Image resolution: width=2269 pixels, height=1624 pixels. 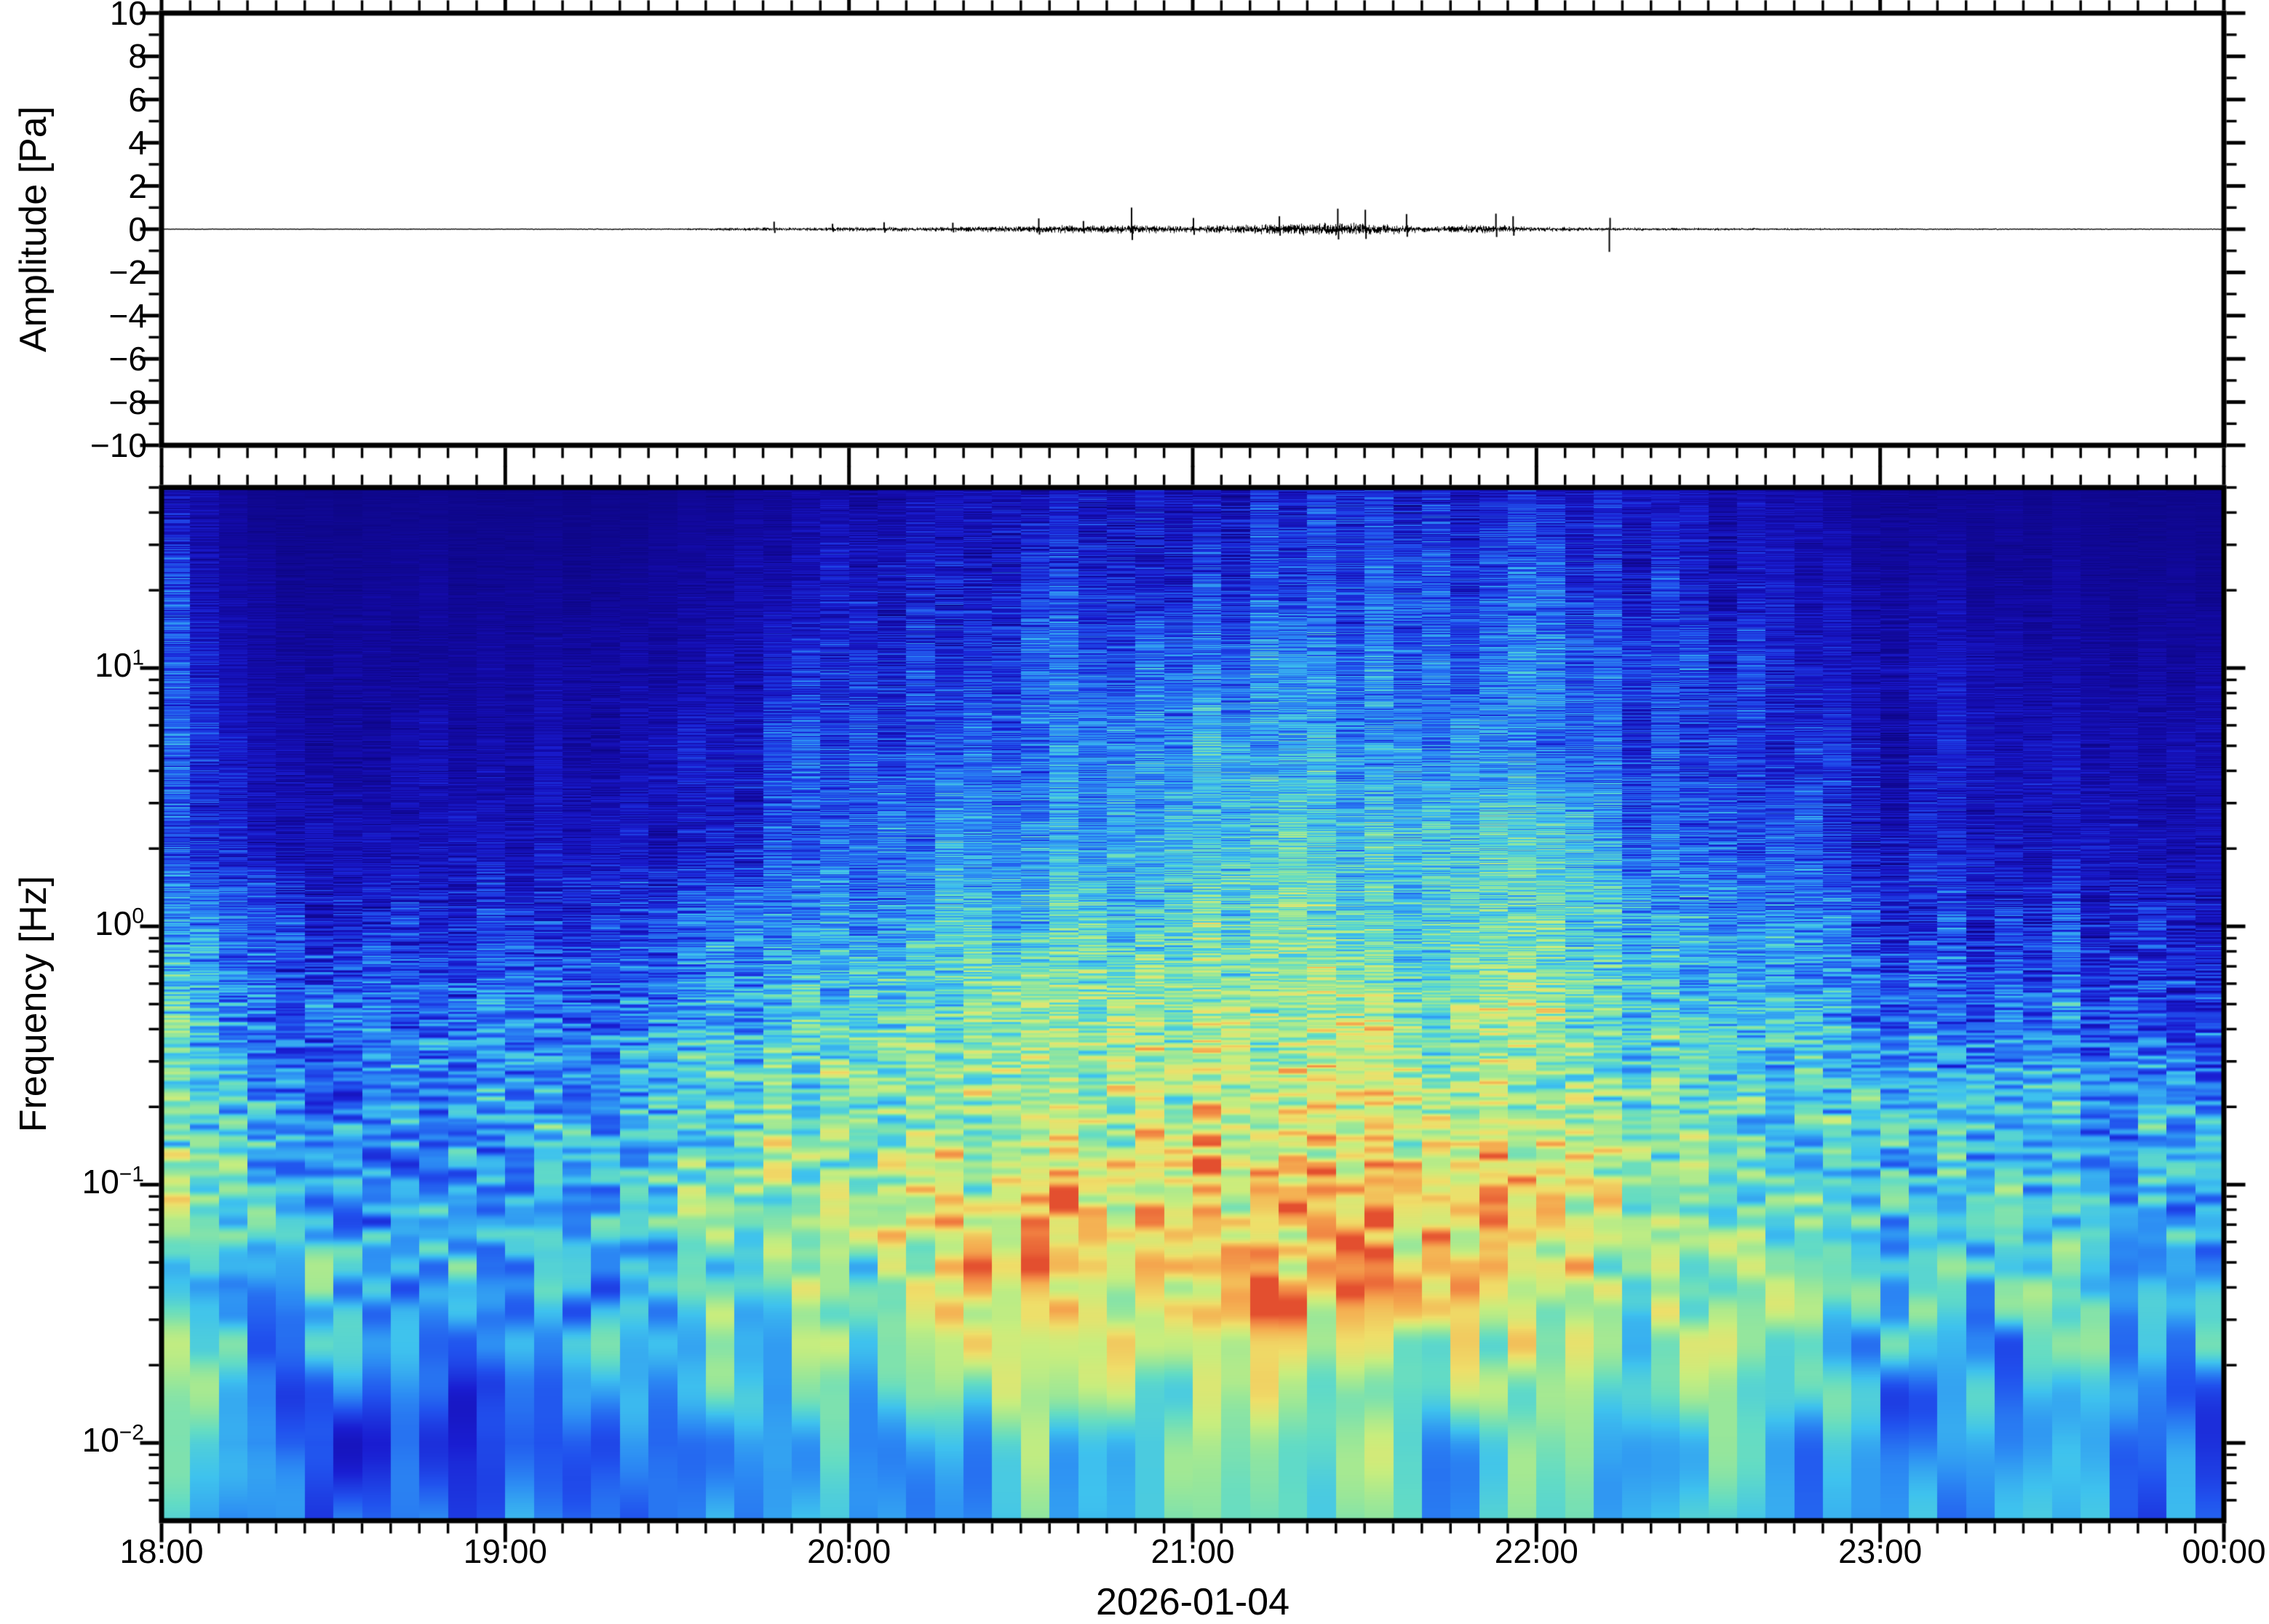 What do you see at coordinates (131, 1432) in the screenshot?
I see `frequency-tick-exponent: −2` at bounding box center [131, 1432].